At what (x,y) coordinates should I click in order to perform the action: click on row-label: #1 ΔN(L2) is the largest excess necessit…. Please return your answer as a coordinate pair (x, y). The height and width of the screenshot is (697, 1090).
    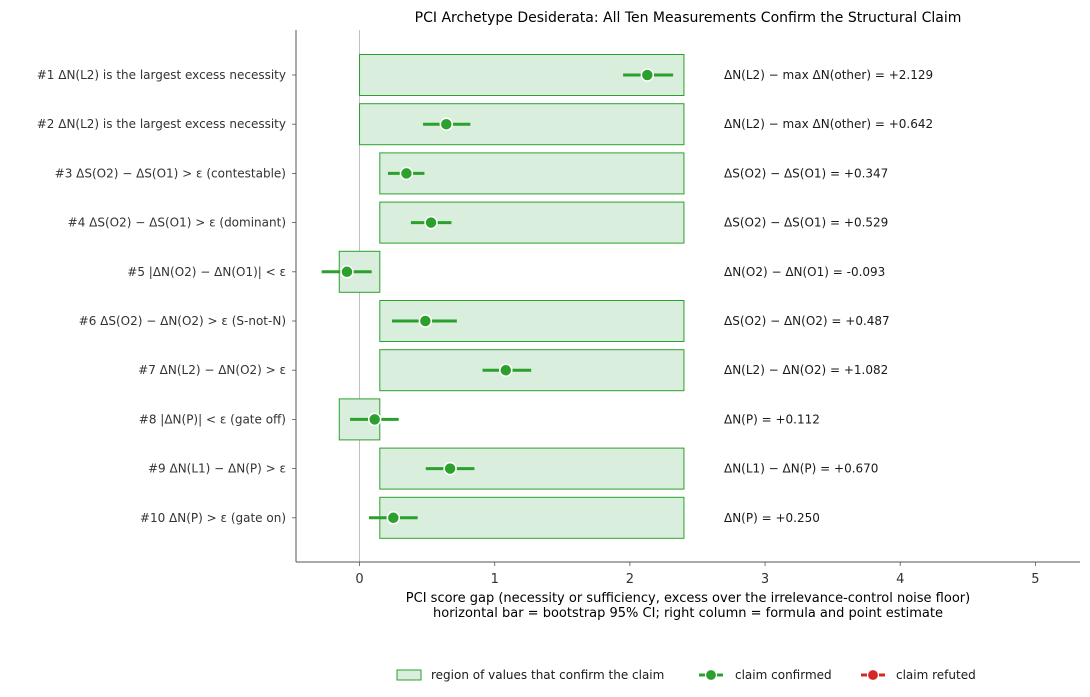
    Looking at the image, I should click on (161, 75).